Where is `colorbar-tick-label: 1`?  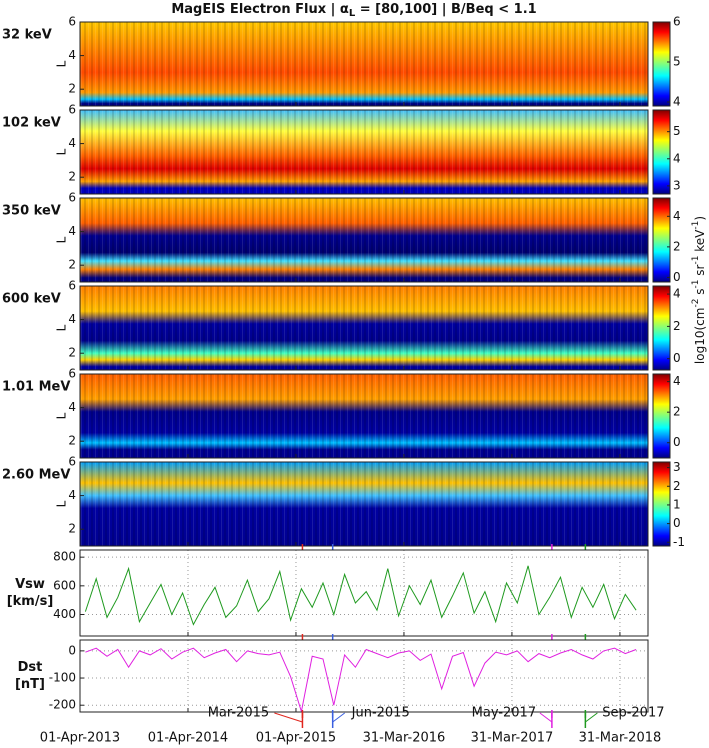 colorbar-tick-label: 1 is located at coordinates (677, 504).